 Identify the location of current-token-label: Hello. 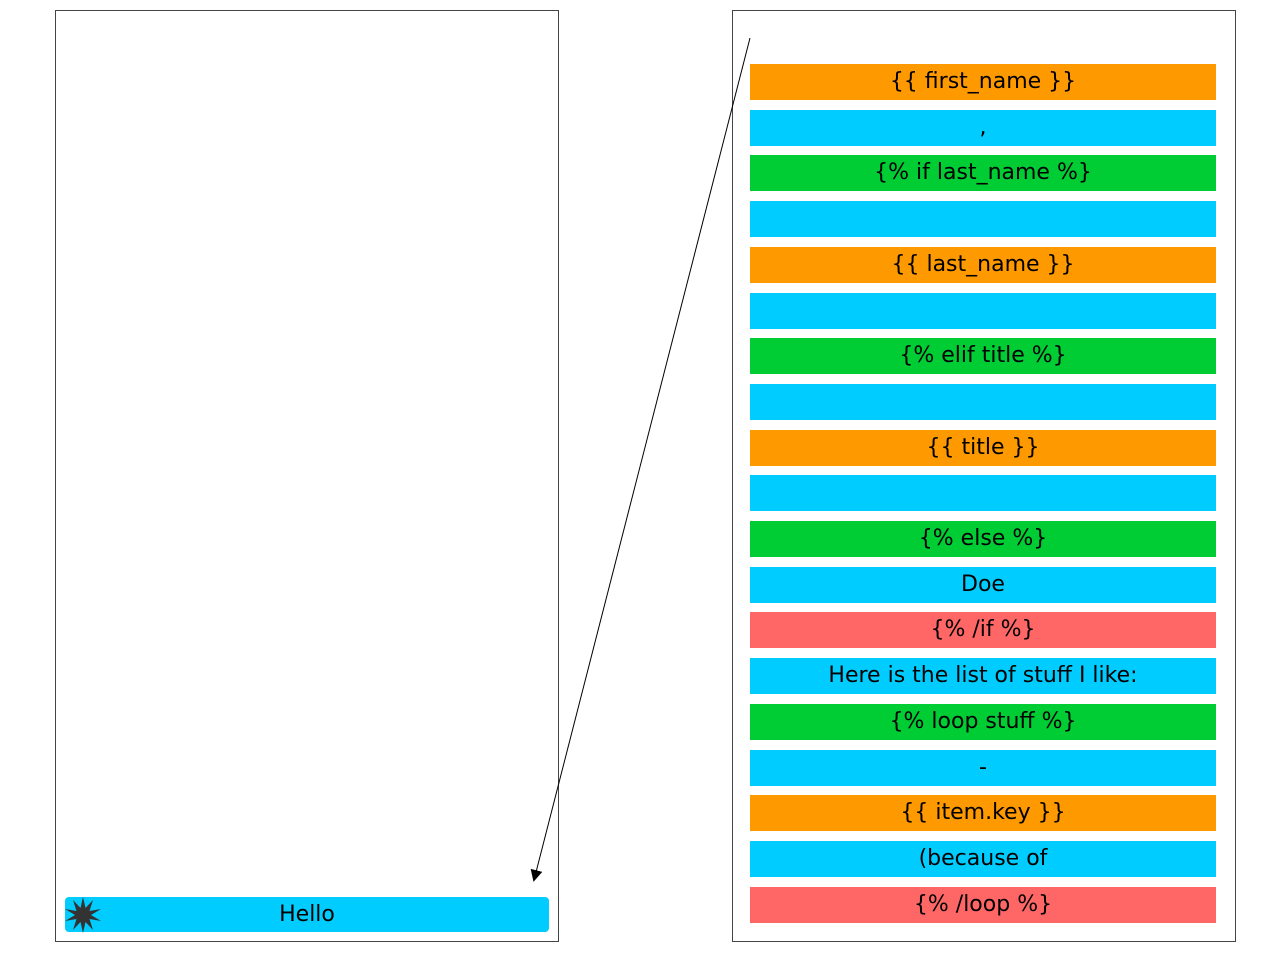
(307, 914).